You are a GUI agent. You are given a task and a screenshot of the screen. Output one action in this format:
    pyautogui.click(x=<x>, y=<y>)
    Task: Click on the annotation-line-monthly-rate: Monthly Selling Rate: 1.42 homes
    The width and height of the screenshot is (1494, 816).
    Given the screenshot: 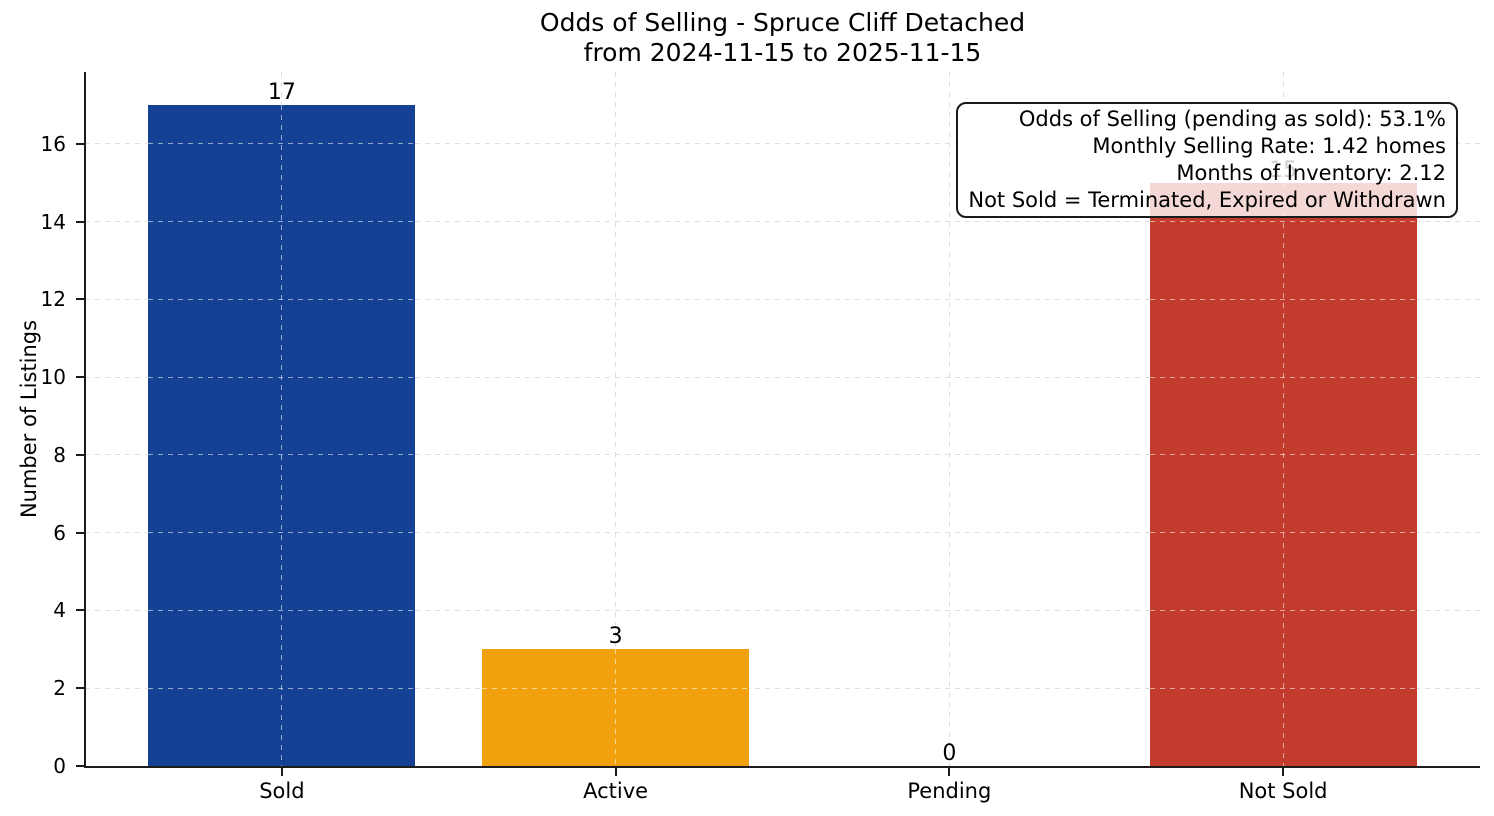 What is the action you would take?
    pyautogui.click(x=1269, y=146)
    